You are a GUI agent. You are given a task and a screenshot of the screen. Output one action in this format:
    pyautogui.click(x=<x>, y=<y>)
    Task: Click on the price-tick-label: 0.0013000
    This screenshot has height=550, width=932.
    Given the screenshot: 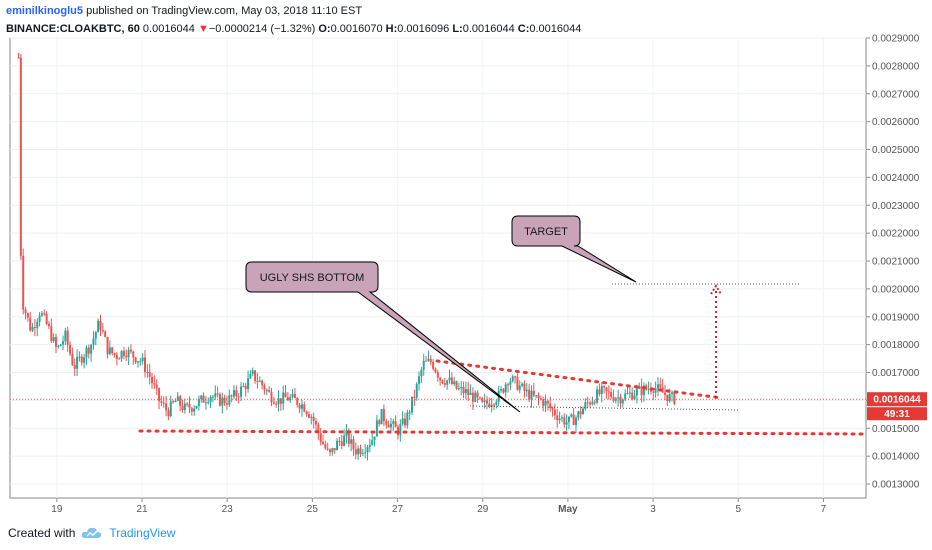 What is the action you would take?
    pyautogui.click(x=896, y=485)
    